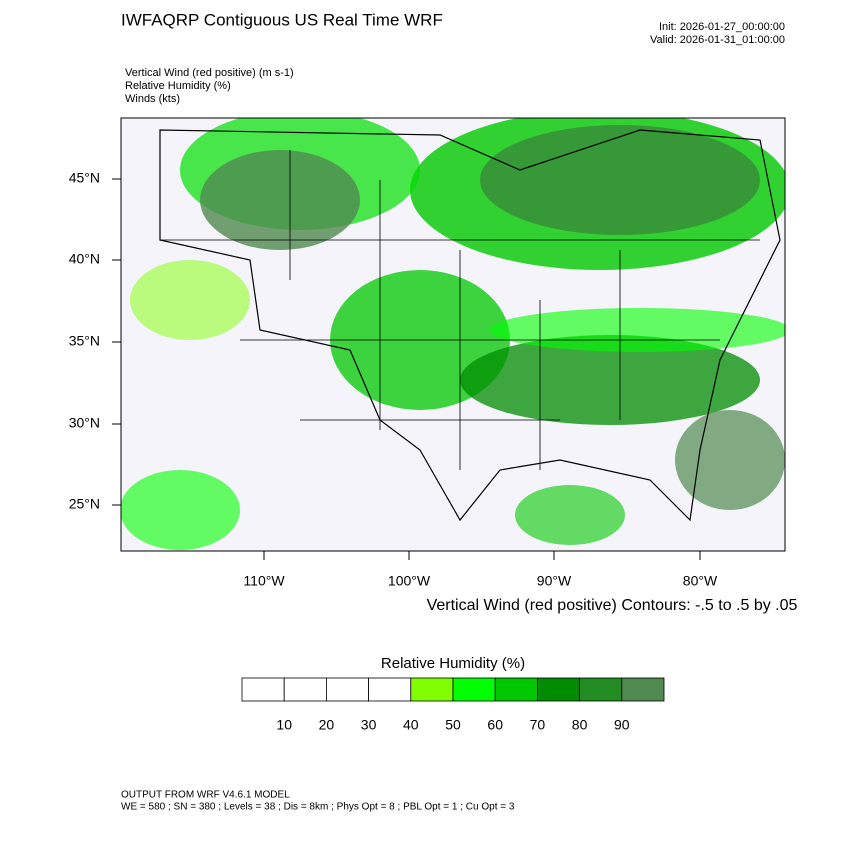  Describe the element at coordinates (622, 725) in the screenshot. I see `colorbar-tick-label: 90` at that location.